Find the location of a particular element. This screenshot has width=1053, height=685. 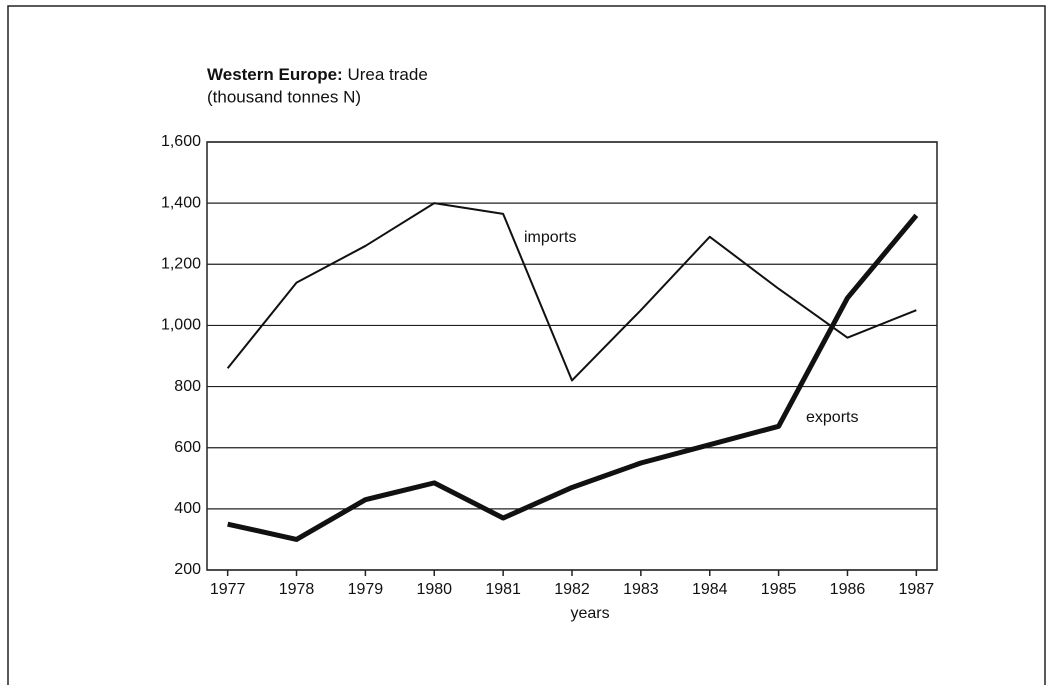

series-label: imports is located at coordinates (550, 237).